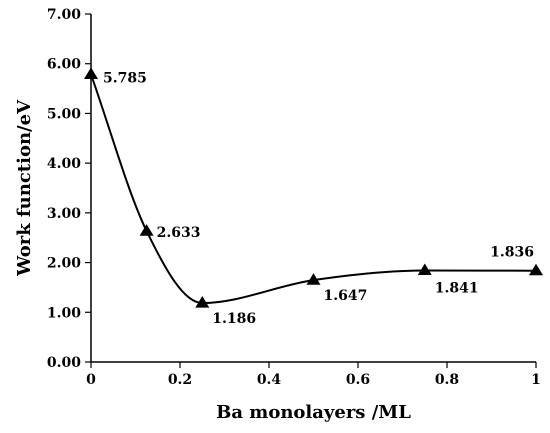 This screenshot has width=550, height=433. What do you see at coordinates (457, 288) in the screenshot?
I see `data-label-4: 1.841` at bounding box center [457, 288].